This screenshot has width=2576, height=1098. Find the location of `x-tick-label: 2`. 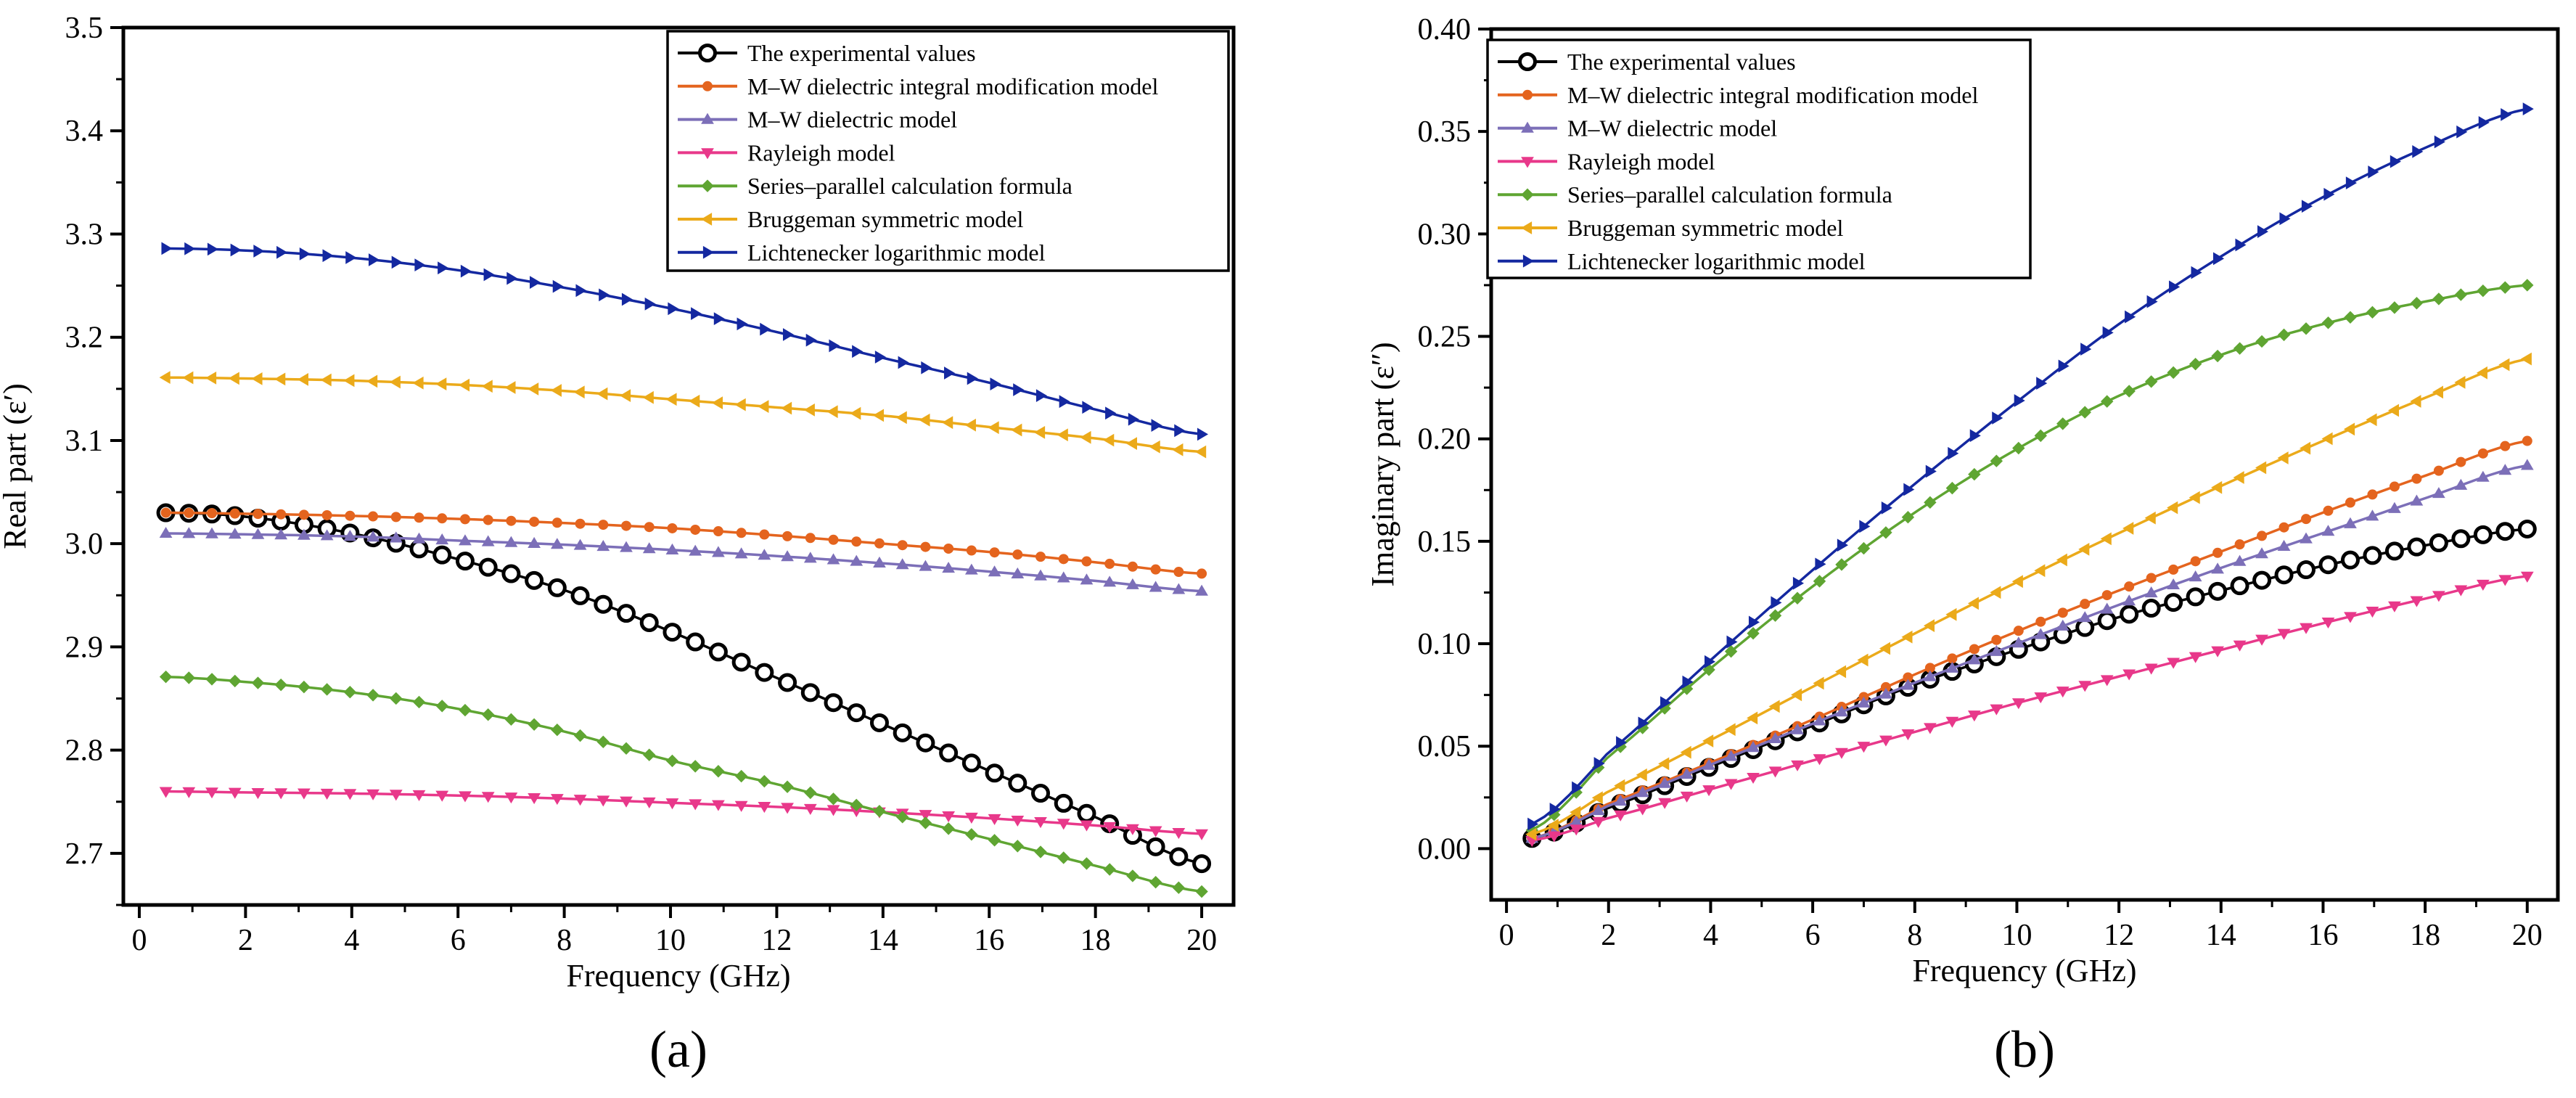

x-tick-label: 2 is located at coordinates (245, 940).